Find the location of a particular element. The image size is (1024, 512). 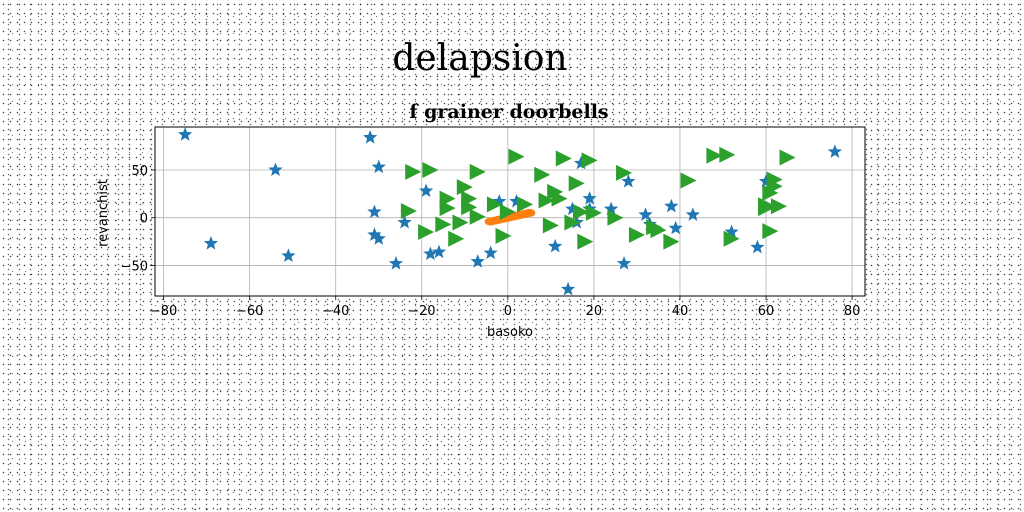

x-tick-label: −40 is located at coordinates (335, 311).